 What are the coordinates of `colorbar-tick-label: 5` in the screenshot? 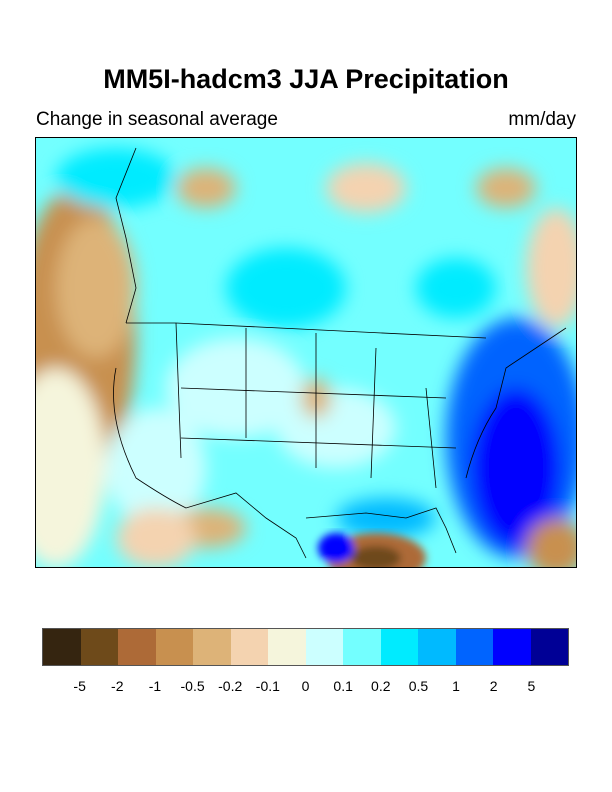 It's located at (531, 686).